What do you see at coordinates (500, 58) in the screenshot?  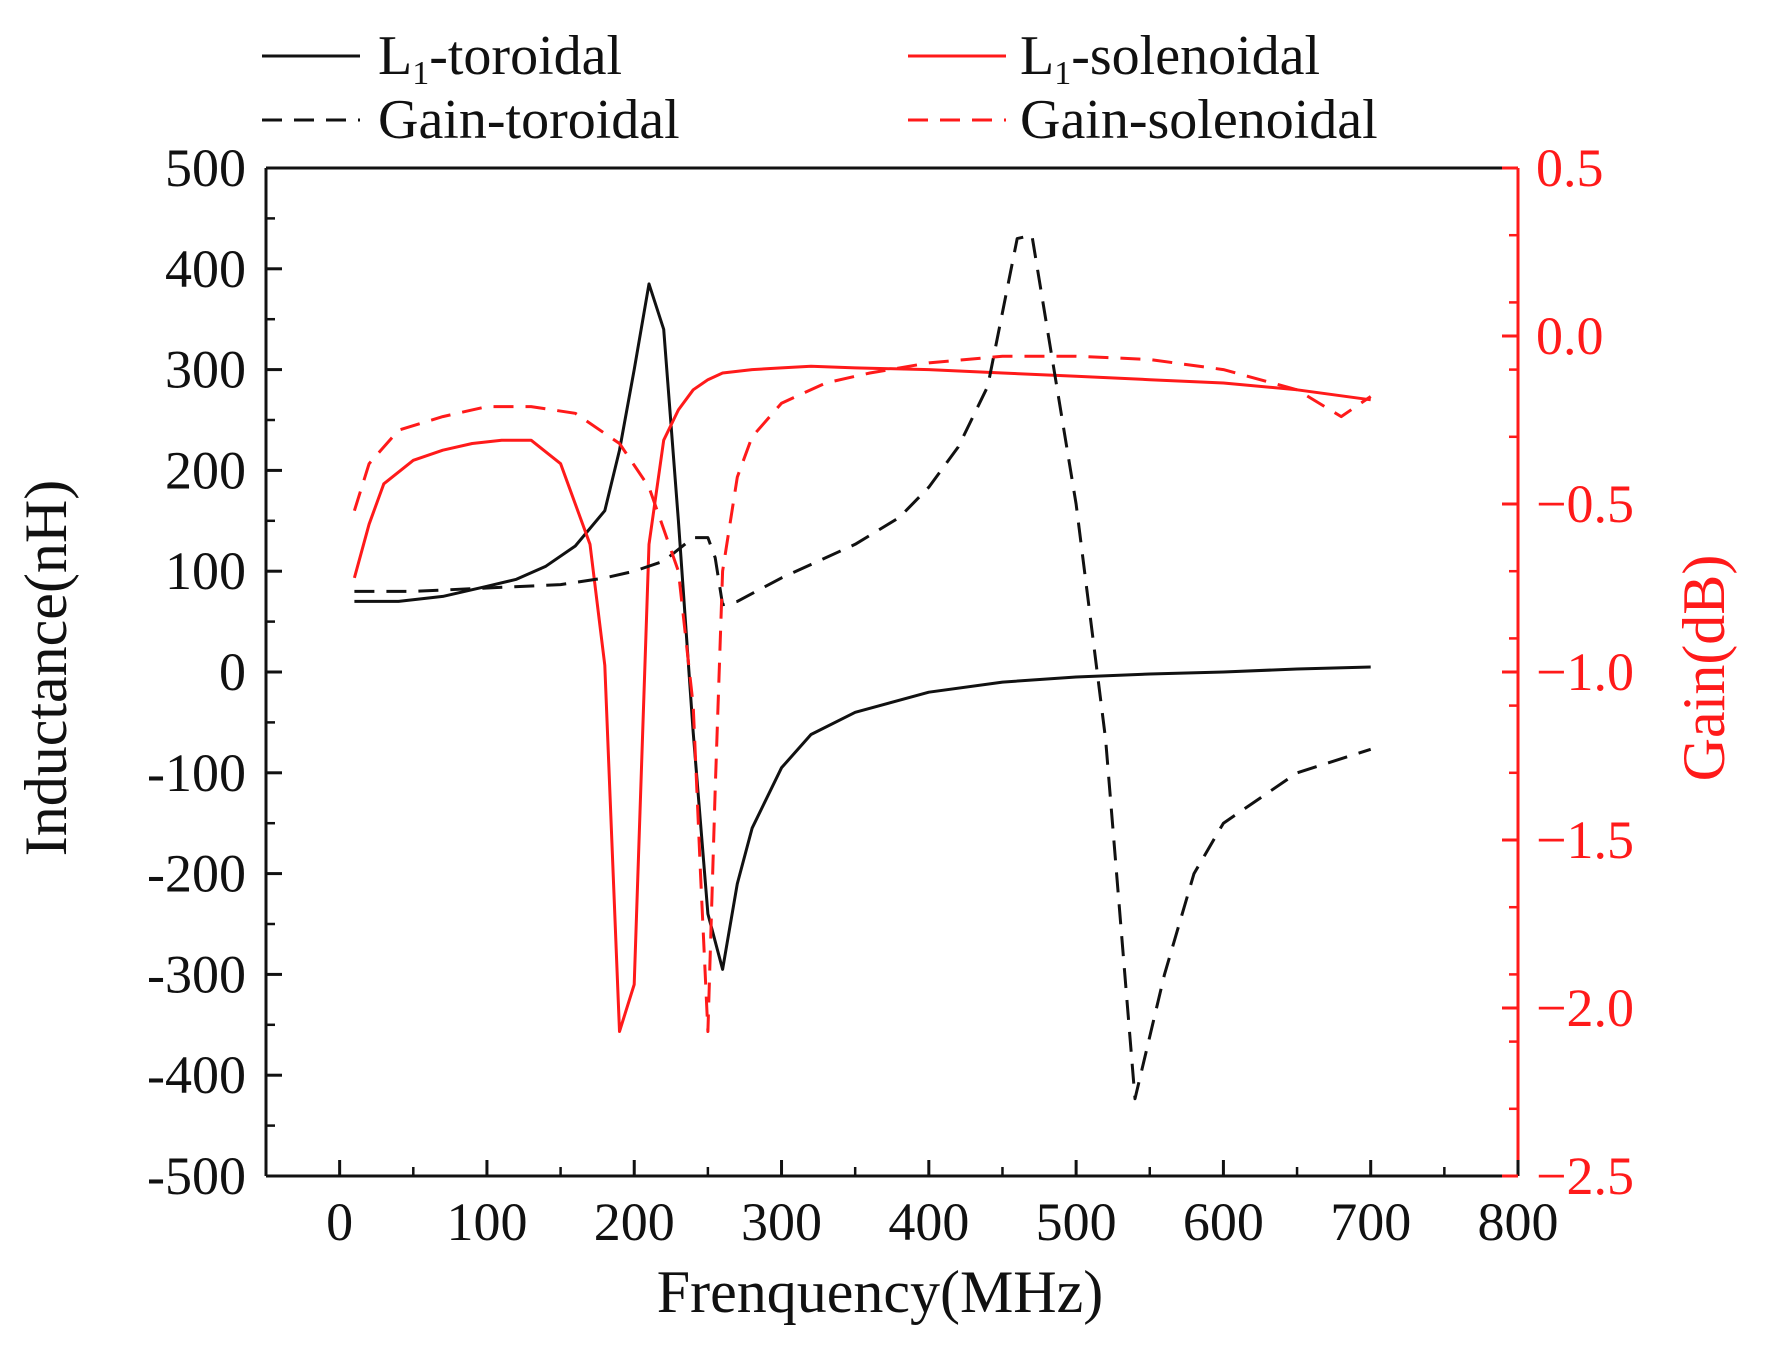 I see `legend-label: L1-toroidal` at bounding box center [500, 58].